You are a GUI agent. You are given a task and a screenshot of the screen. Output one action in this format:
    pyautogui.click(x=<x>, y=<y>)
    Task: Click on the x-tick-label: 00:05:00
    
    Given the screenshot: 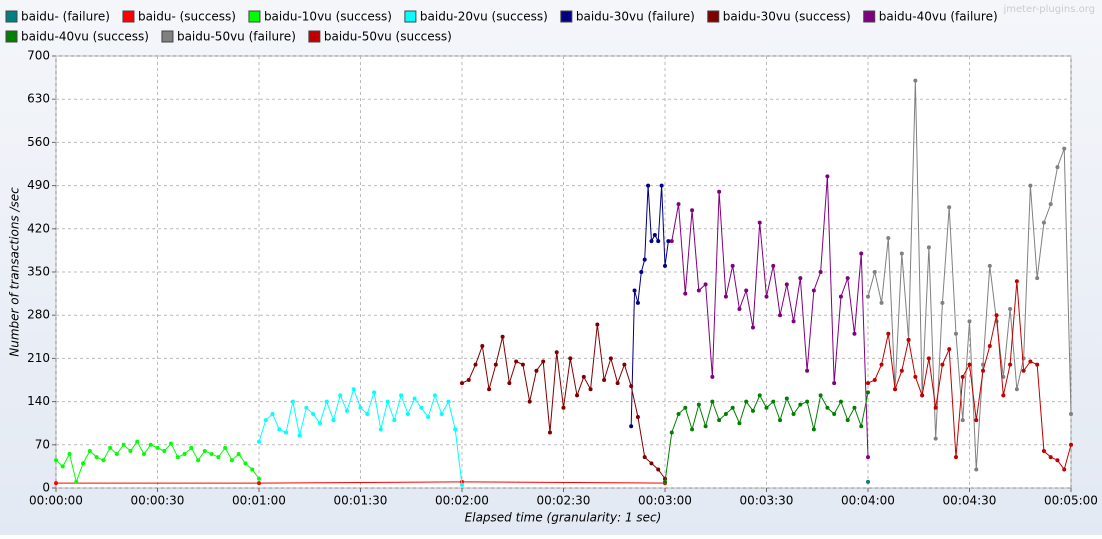 What is the action you would take?
    pyautogui.click(x=1071, y=501)
    